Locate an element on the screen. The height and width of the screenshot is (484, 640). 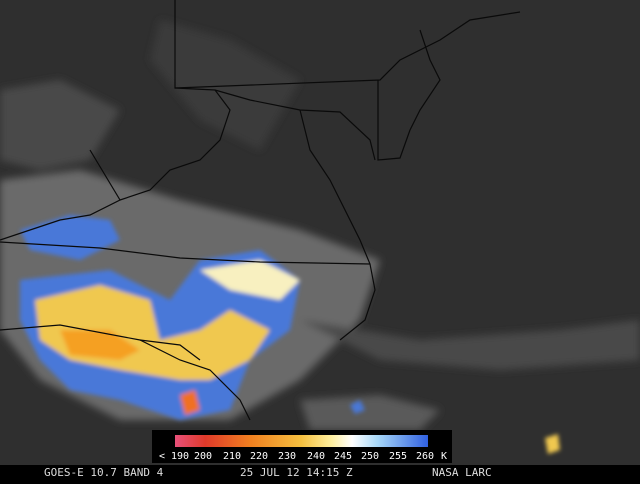
colorbar-label: 240 is located at coordinates (316, 456).